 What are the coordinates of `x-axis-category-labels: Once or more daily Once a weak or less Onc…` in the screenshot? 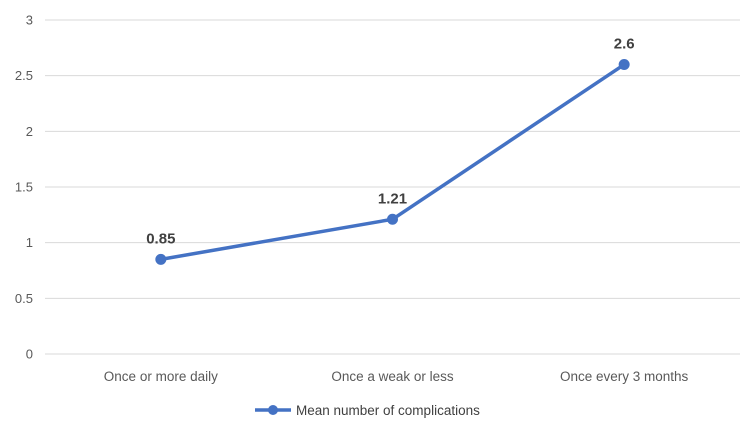 It's located at (396, 376).